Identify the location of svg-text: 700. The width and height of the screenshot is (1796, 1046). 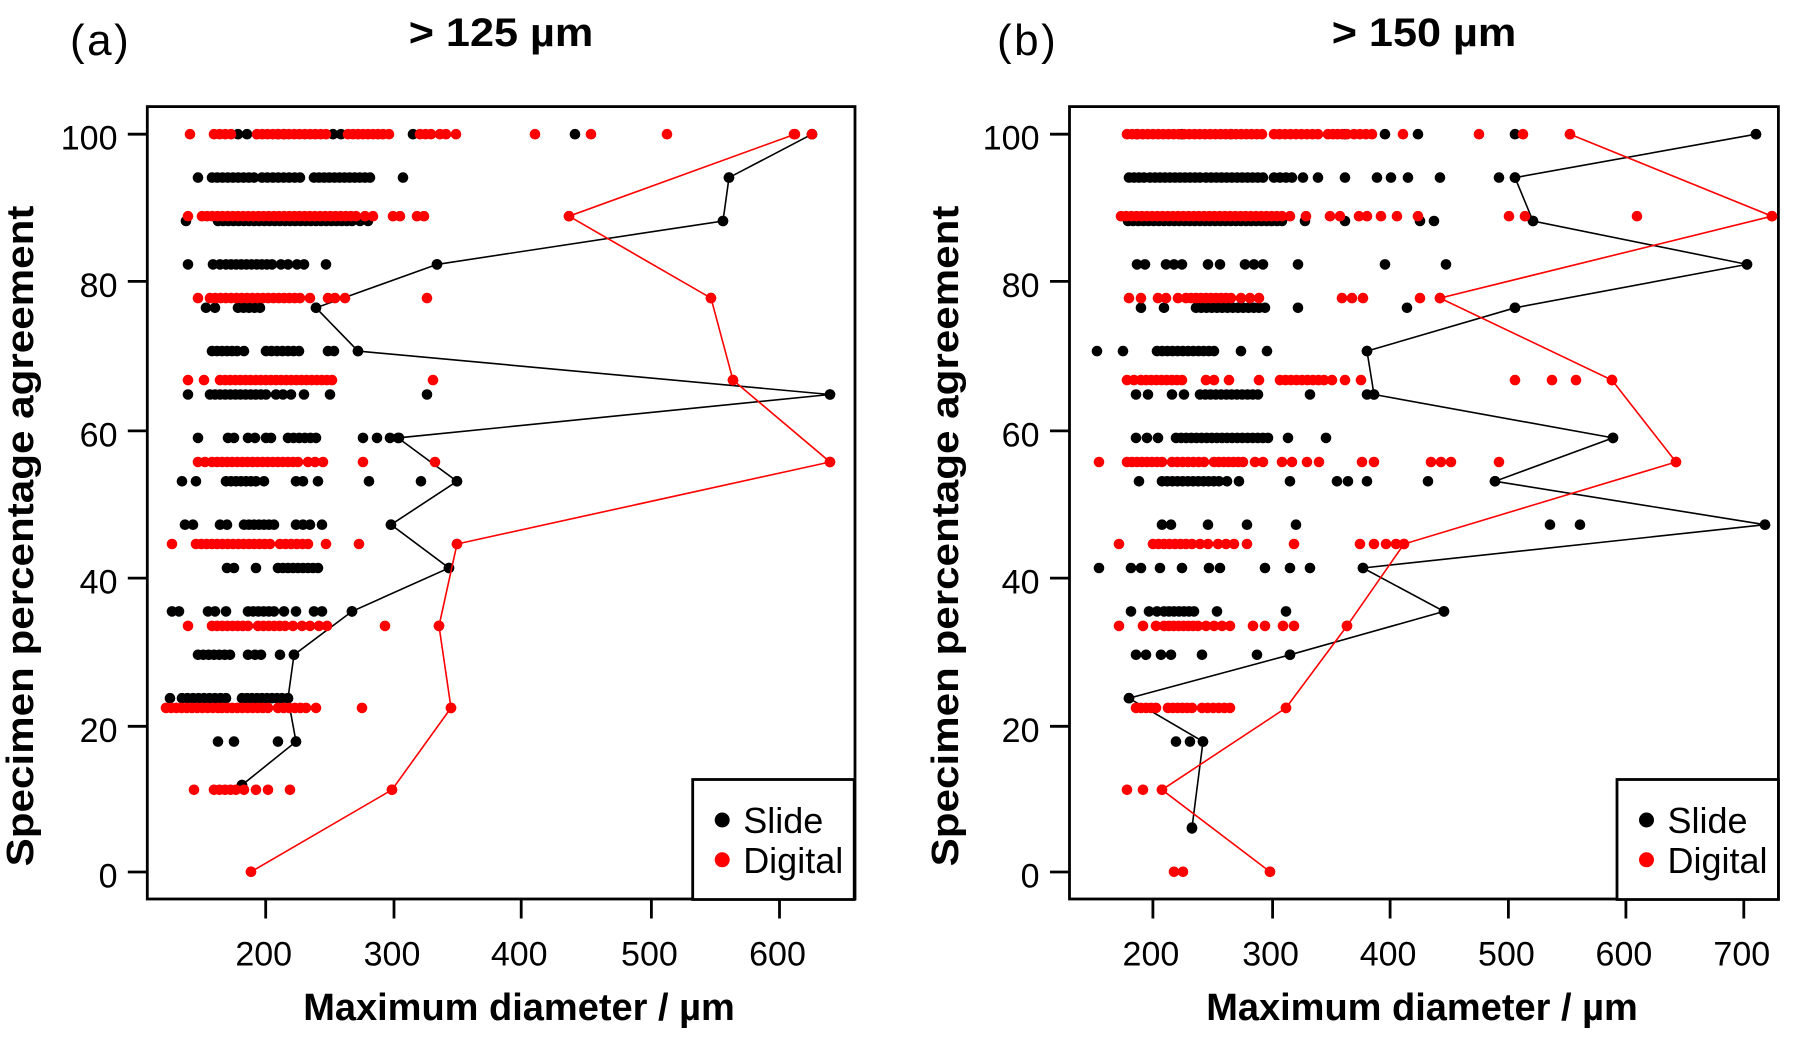
(1741, 955).